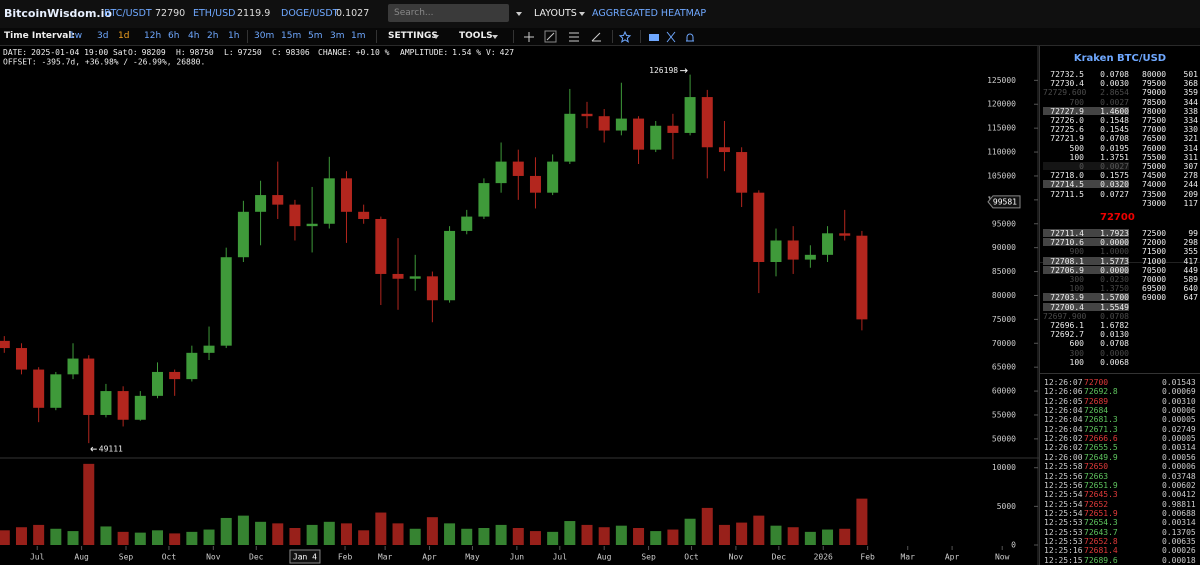  What do you see at coordinates (1114, 157) in the screenshot?
I see `book-amount: 1.3751` at bounding box center [1114, 157].